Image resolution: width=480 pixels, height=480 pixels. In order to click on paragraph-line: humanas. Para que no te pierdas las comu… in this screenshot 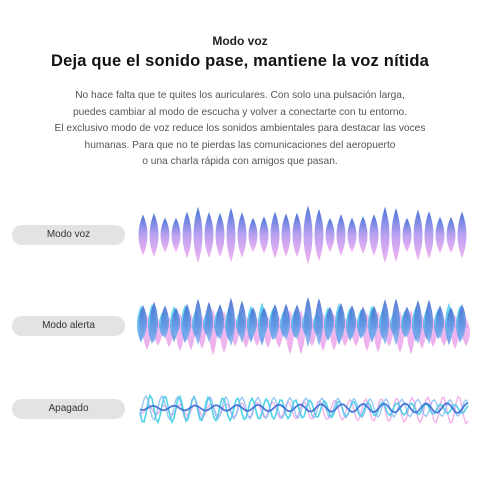, I will do `click(240, 145)`.